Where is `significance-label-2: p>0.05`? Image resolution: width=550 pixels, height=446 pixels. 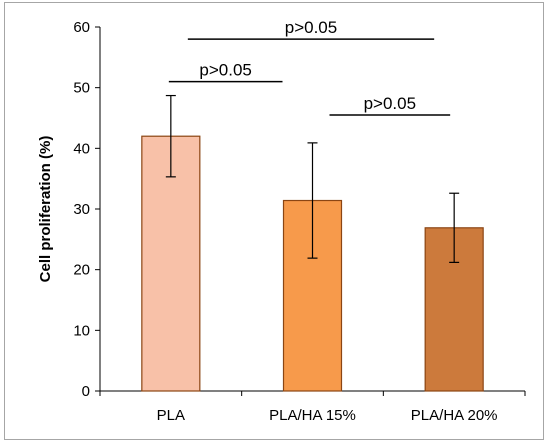
significance-label-2: p>0.05 is located at coordinates (225, 70).